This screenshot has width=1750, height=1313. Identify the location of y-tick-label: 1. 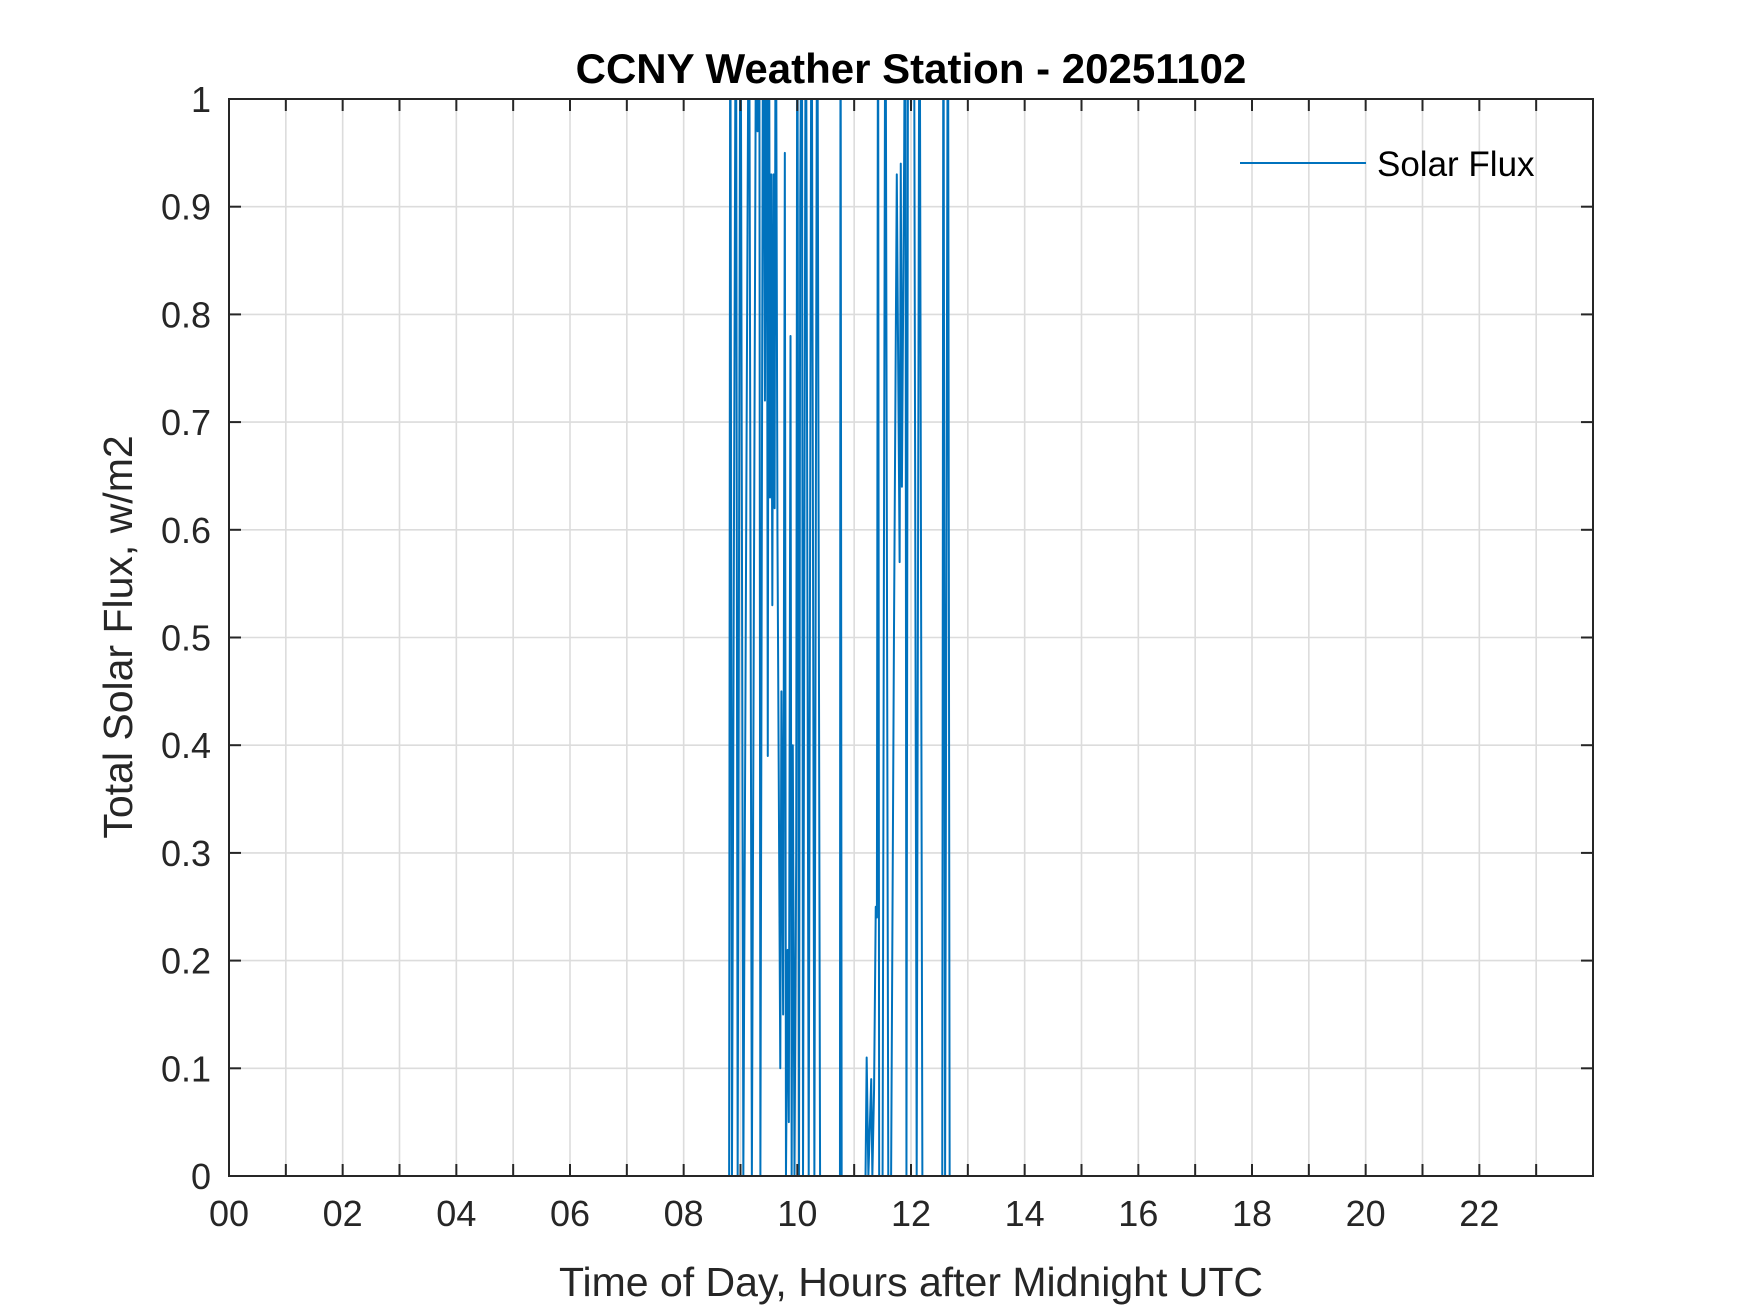
(201, 99).